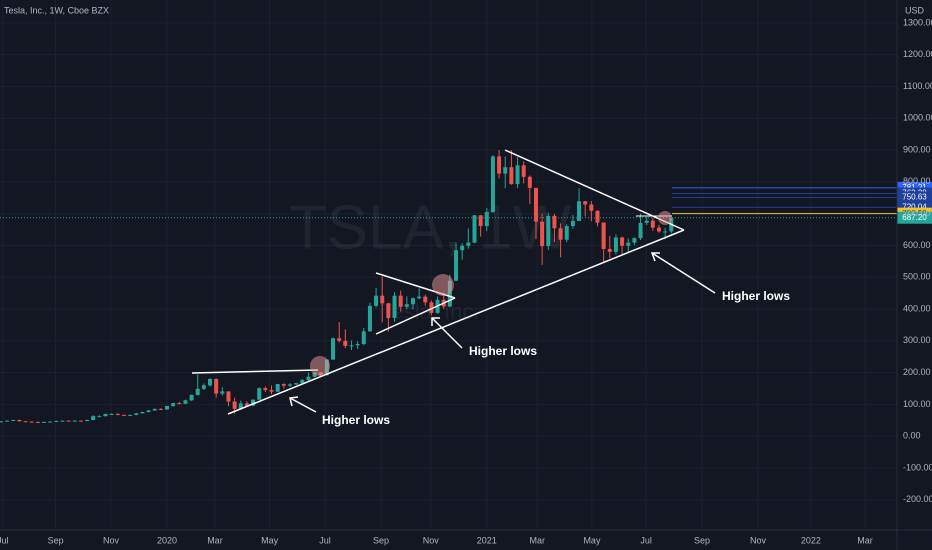  I want to click on level-label: 687.20, so click(914, 217).